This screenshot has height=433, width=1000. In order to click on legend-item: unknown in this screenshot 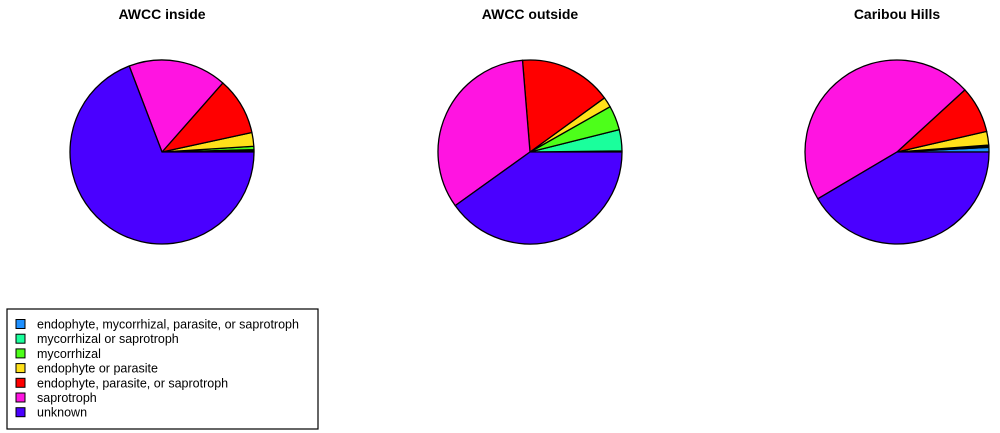, I will do `click(51, 413)`.